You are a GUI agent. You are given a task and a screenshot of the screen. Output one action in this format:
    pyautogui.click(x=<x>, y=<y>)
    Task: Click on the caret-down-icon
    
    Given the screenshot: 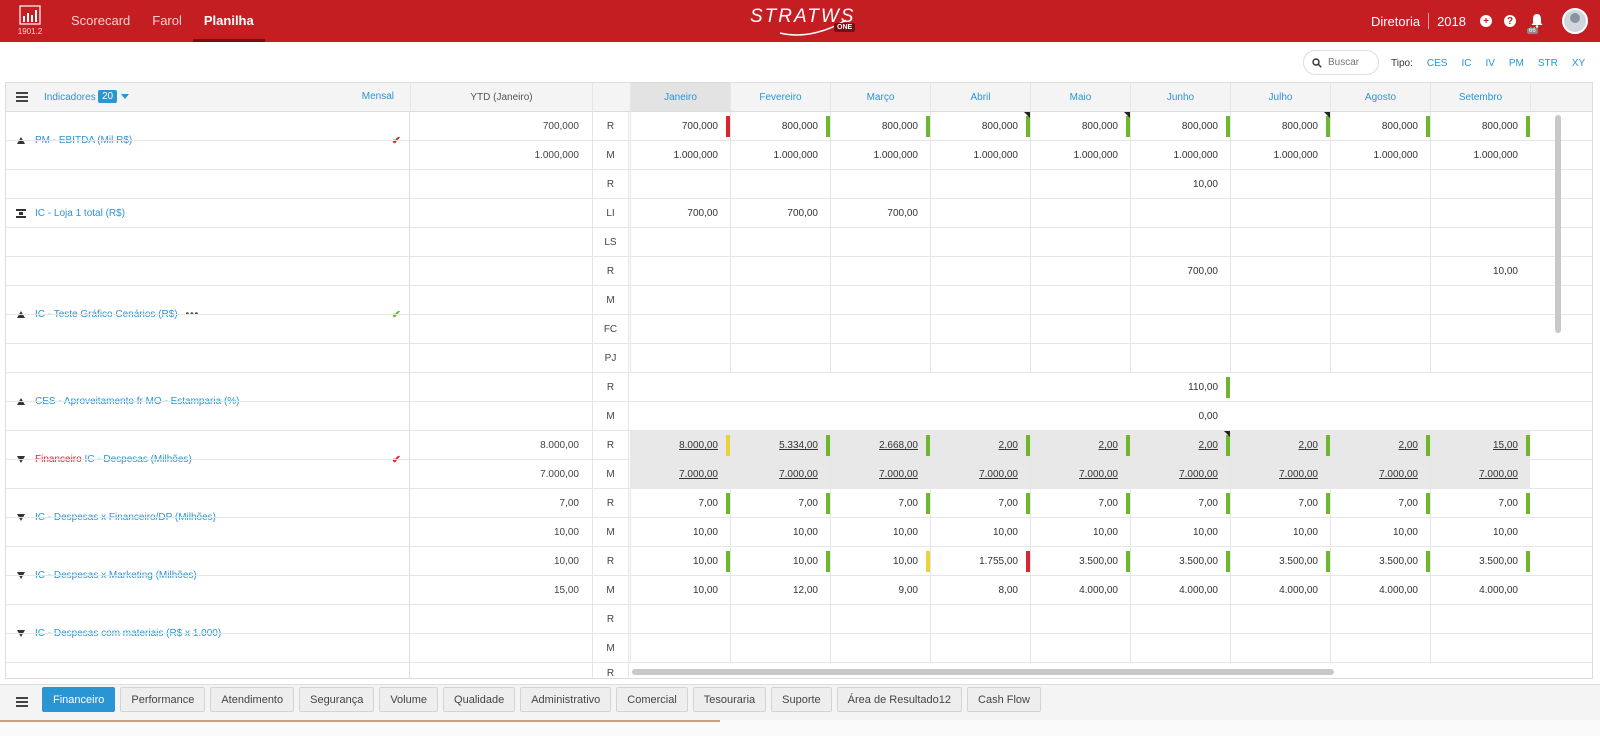 What is the action you would take?
    pyautogui.click(x=125, y=96)
    